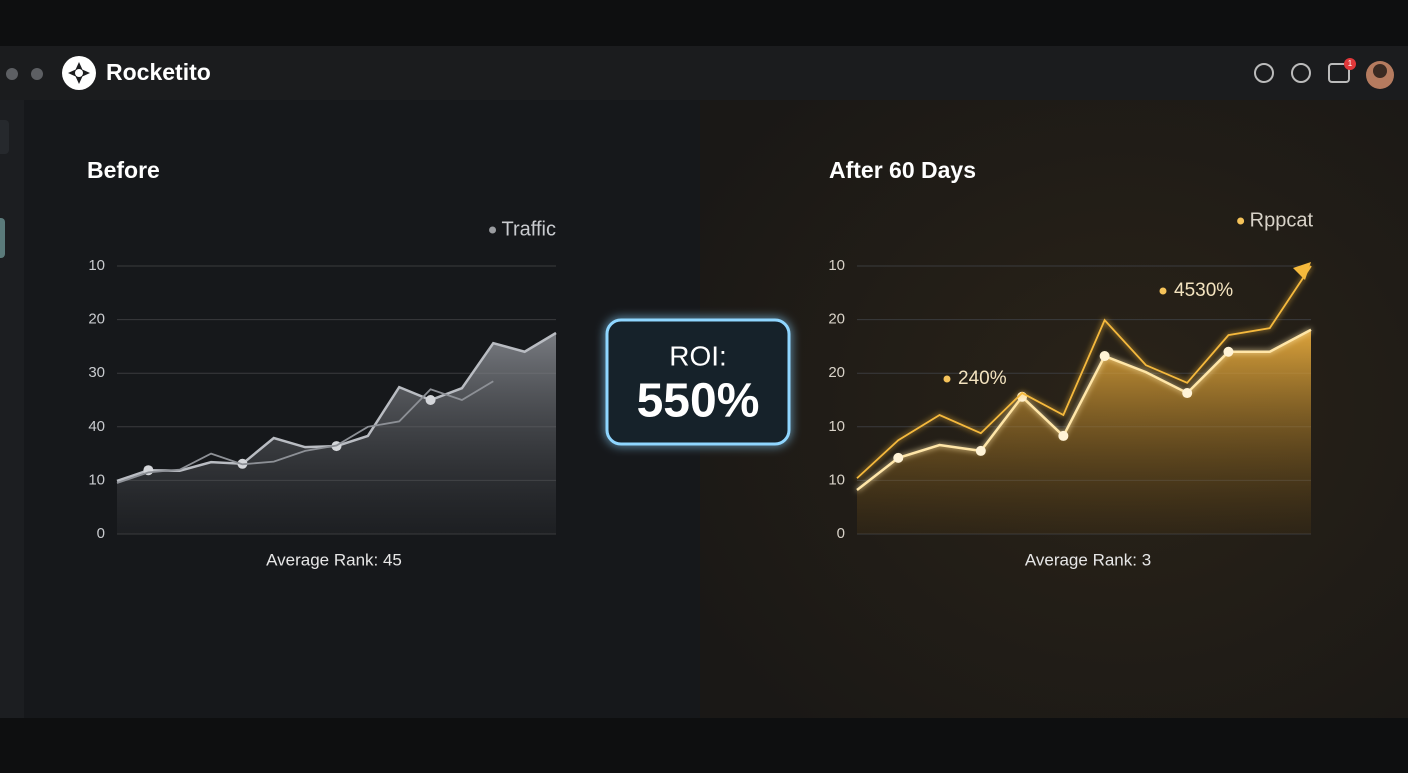 The height and width of the screenshot is (773, 1408). I want to click on icon-sync, so click(1301, 73).